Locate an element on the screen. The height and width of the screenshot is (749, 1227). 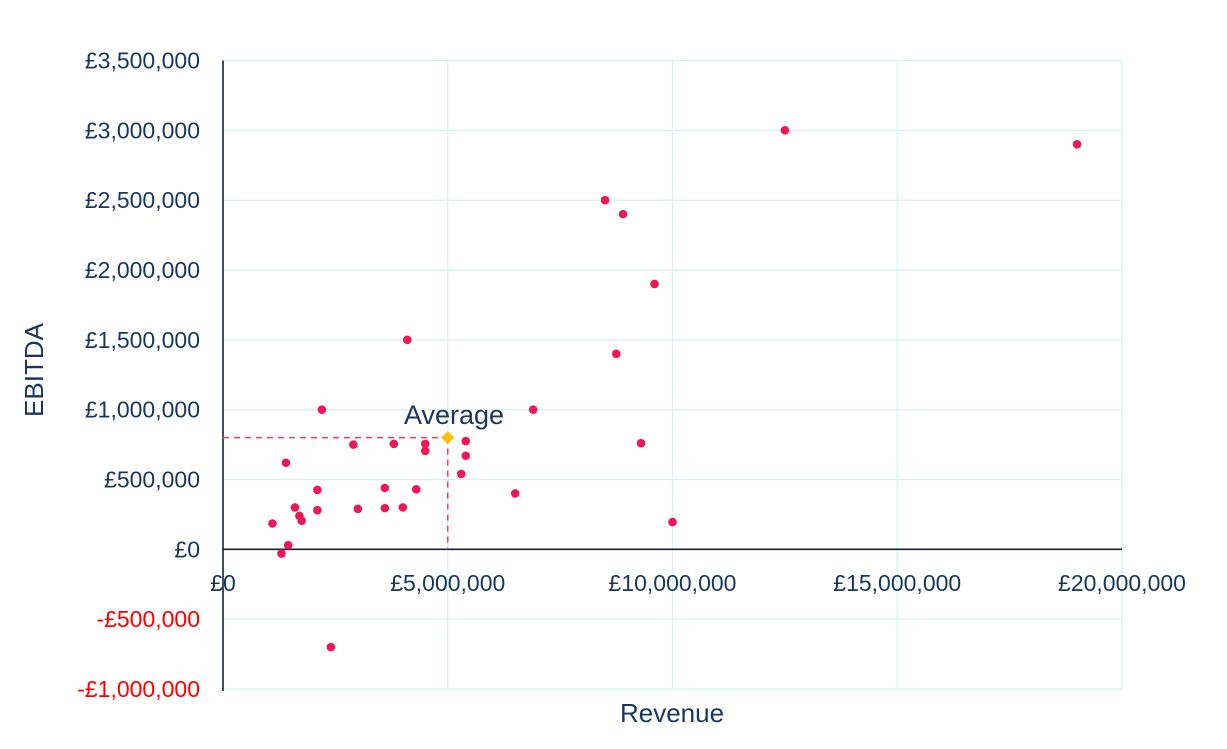
x-axis-title: Revenue is located at coordinates (672, 713).